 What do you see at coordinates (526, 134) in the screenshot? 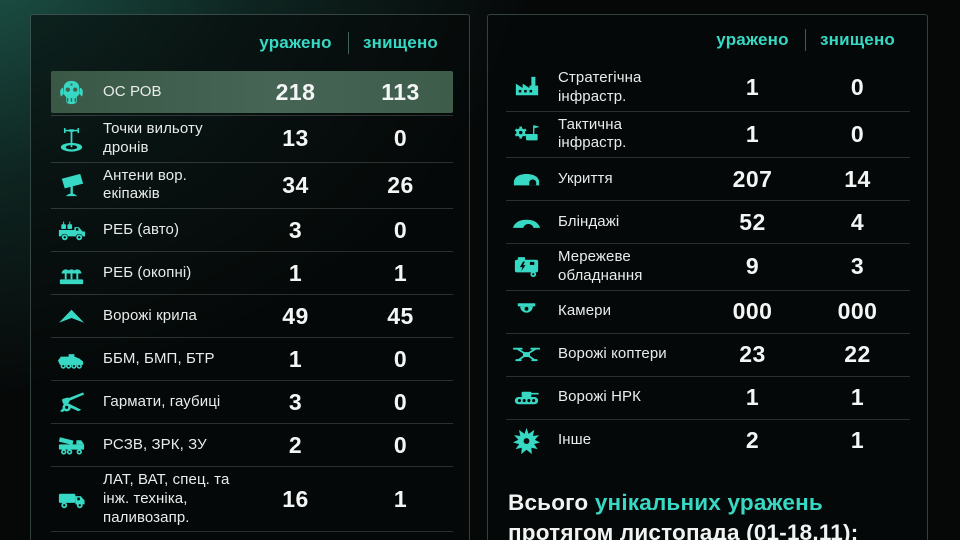
I see `gear-structure-icon` at bounding box center [526, 134].